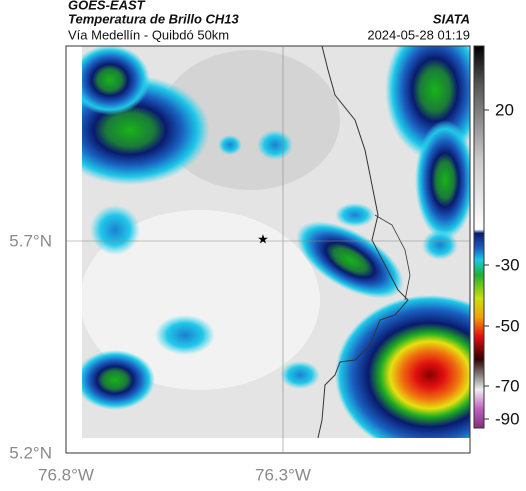 The width and height of the screenshot is (526, 491). What do you see at coordinates (66, 474) in the screenshot?
I see `lon-label: 76.8°W` at bounding box center [66, 474].